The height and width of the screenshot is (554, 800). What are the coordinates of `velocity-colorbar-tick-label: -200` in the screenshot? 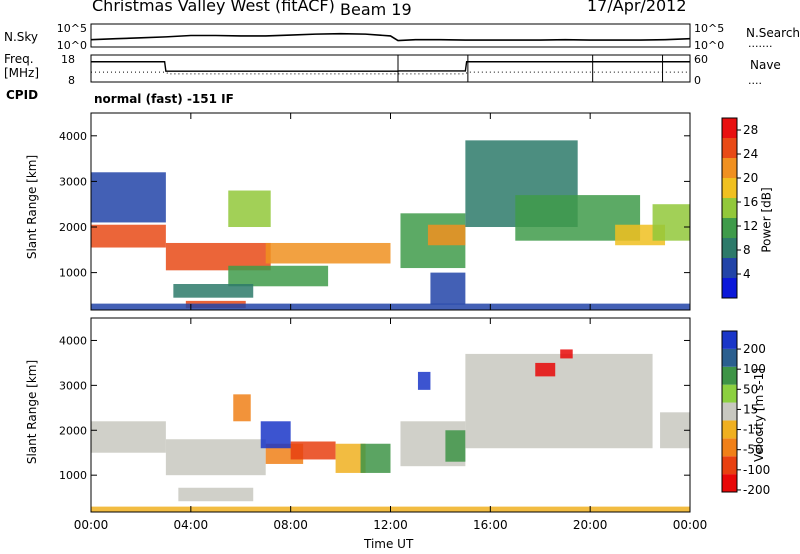 It's located at (756, 490).